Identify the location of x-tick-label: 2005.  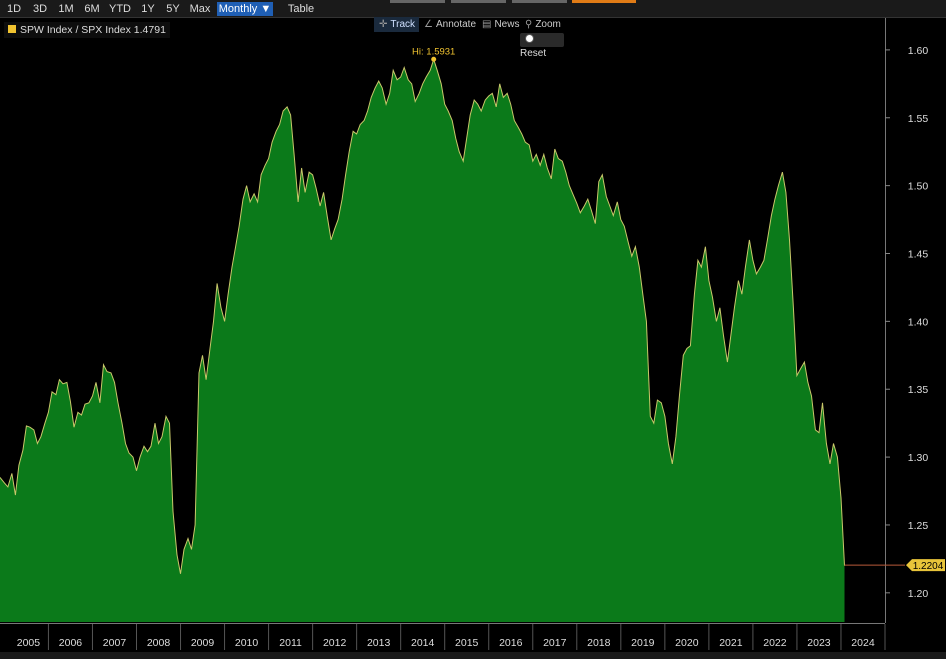
(29, 643).